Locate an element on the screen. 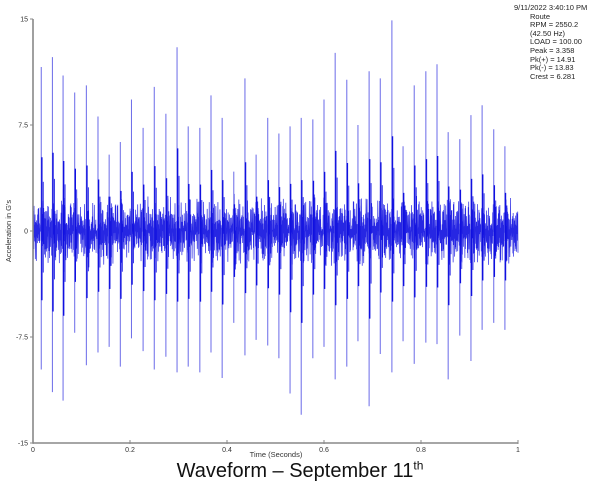 This screenshot has width=600, height=500. measurement-datetime: 9/11/2022 3:40:10 PM is located at coordinates (551, 7).